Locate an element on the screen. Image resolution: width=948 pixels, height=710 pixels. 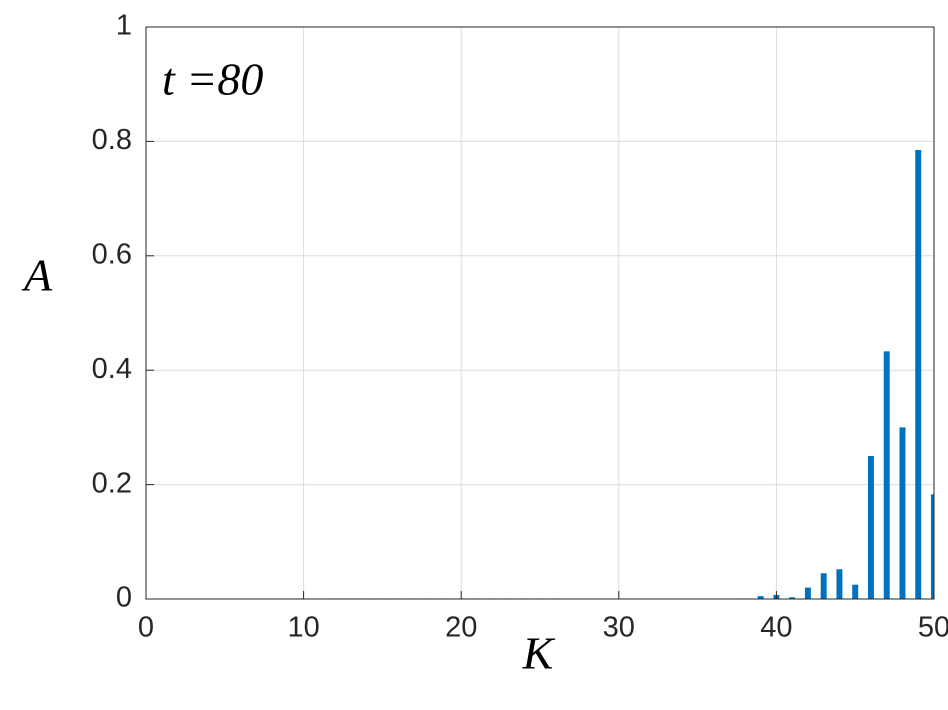
y-tick-label: 0.4 is located at coordinates (112, 369).